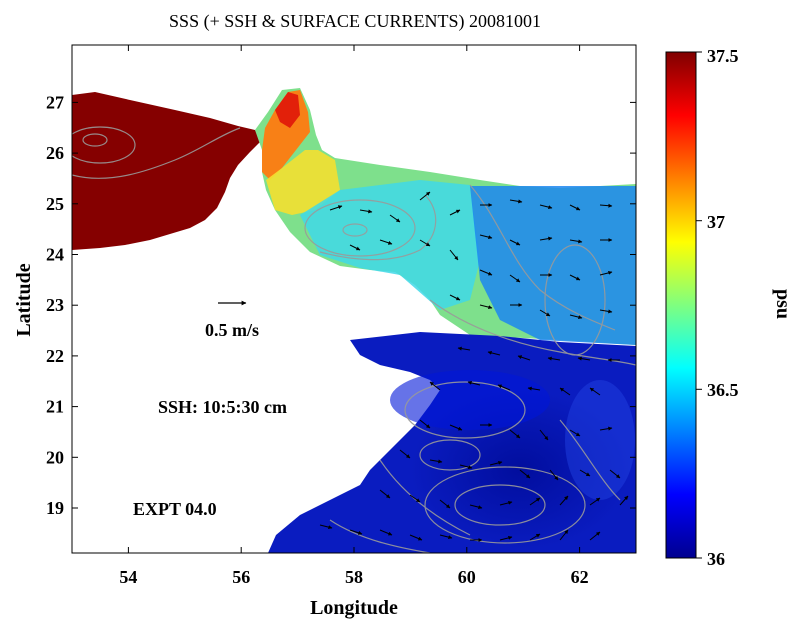 The height and width of the screenshot is (630, 794). Describe the element at coordinates (55, 255) in the screenshot. I see `y-tick-label: 24` at that location.